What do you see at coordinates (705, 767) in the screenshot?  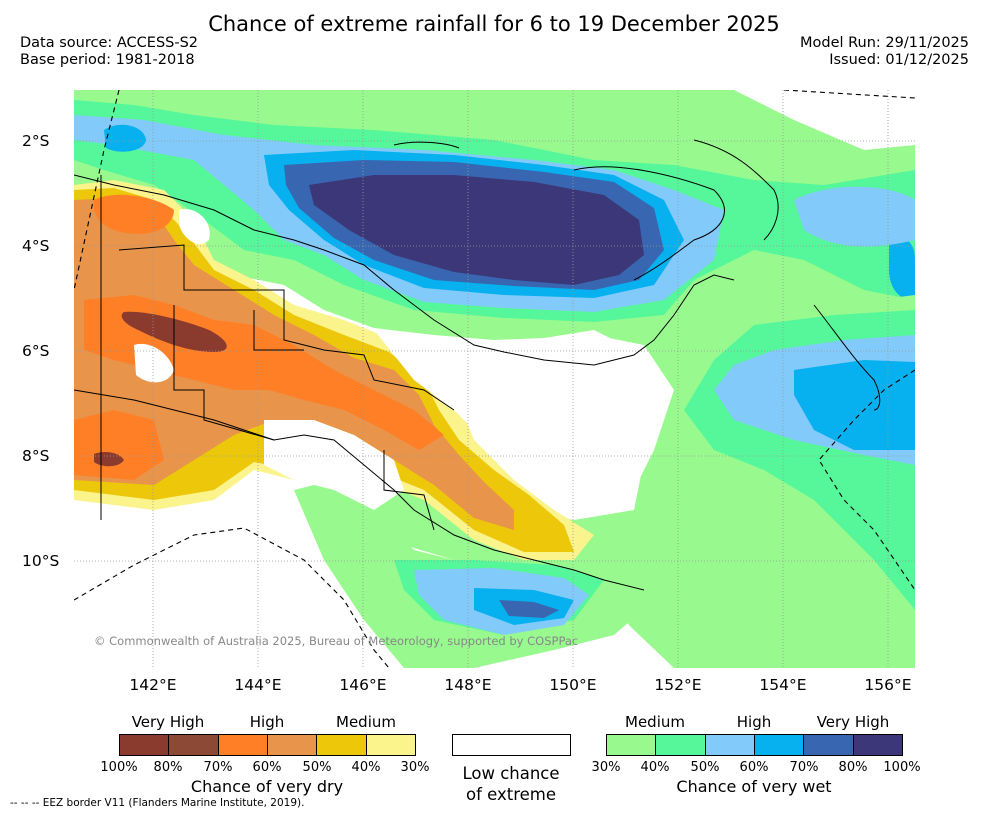 I see `wet-tick: 50%` at bounding box center [705, 767].